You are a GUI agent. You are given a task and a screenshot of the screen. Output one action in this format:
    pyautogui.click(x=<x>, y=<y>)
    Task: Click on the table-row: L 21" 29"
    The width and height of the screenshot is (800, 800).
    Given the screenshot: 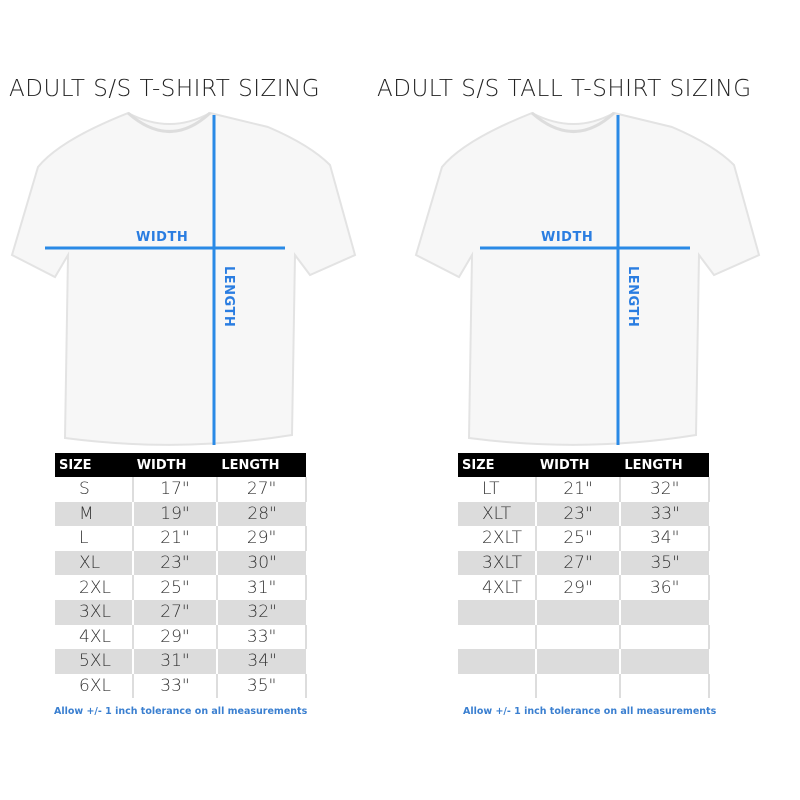 What is the action you would take?
    pyautogui.click(x=181, y=538)
    